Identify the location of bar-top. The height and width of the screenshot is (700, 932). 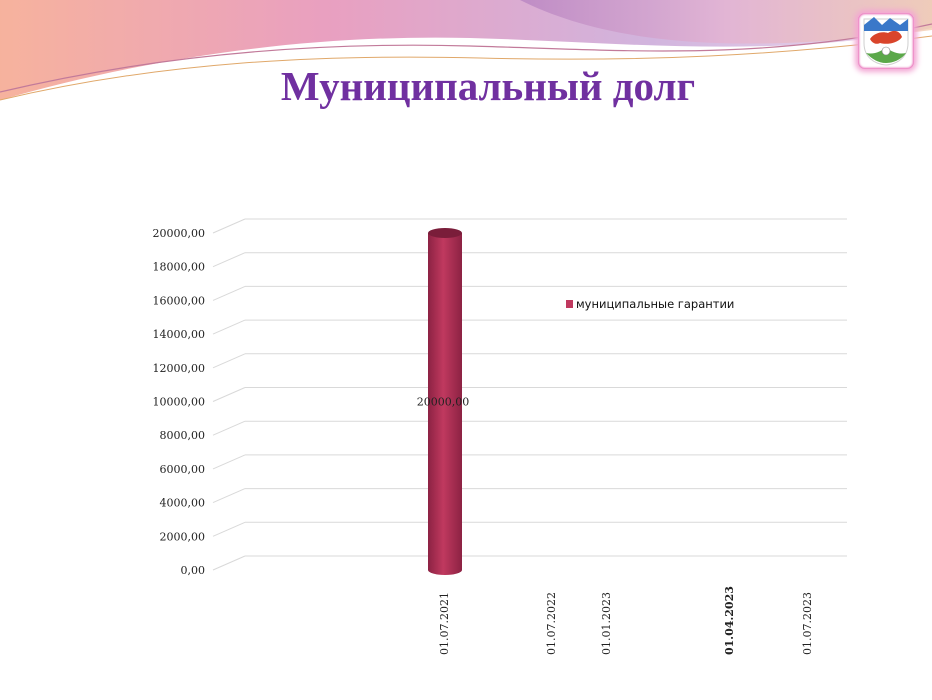
(445, 233).